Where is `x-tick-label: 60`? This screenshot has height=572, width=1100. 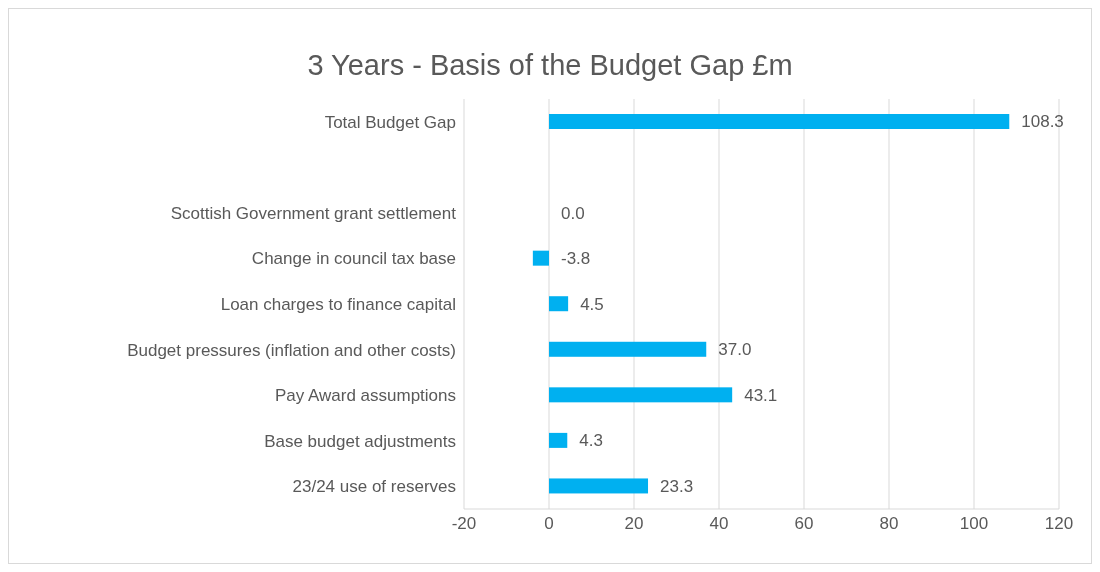 x-tick-label: 60 is located at coordinates (804, 524).